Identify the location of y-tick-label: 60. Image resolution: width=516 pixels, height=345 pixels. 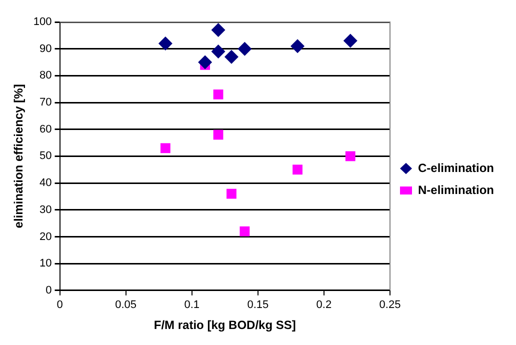
(46, 129).